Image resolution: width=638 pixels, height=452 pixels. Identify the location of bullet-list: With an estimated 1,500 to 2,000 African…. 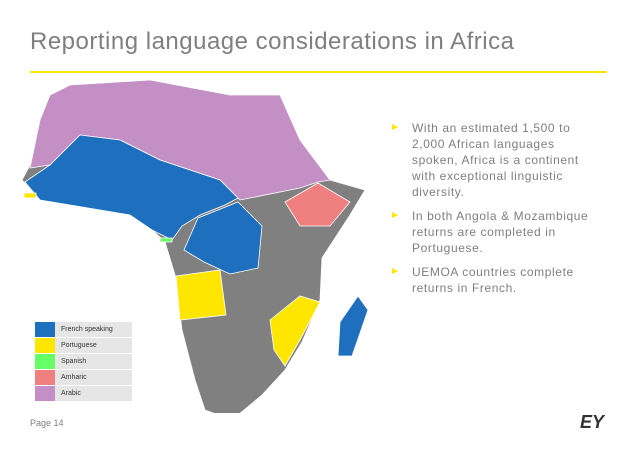
(495, 212).